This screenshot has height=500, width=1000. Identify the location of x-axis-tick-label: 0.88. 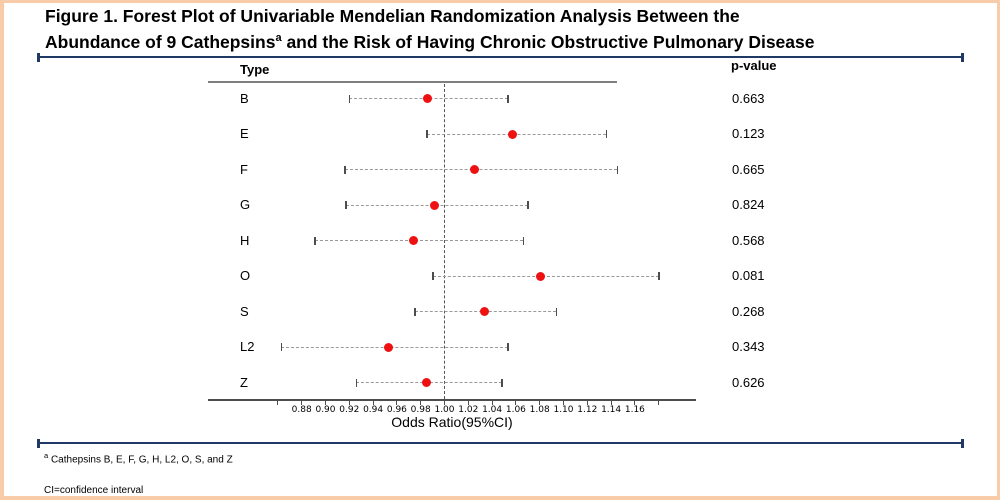
(301, 410).